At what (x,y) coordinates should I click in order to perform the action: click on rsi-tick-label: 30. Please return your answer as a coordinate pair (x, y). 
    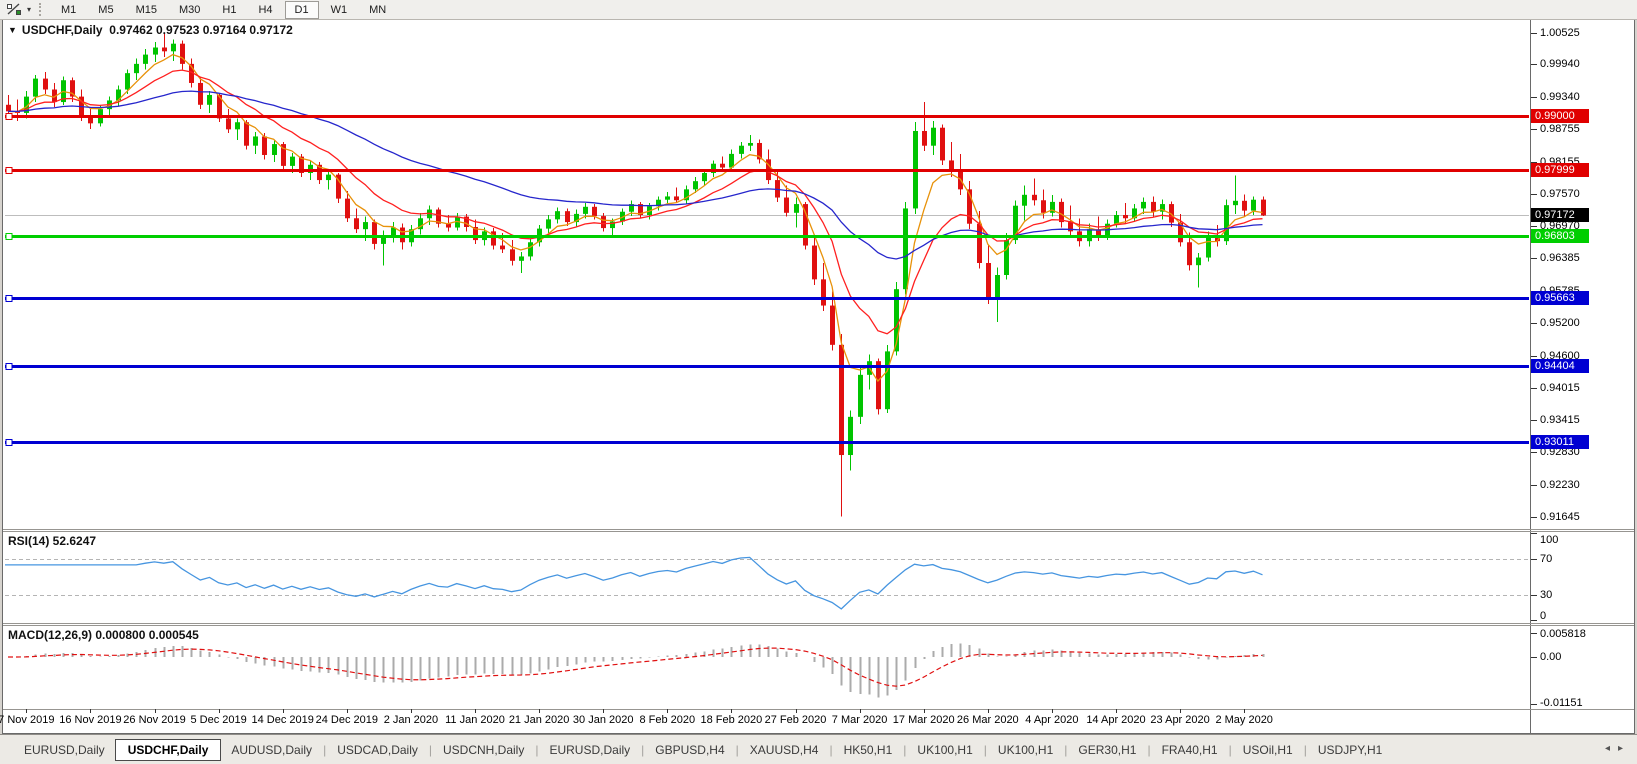
    Looking at the image, I should click on (1546, 594).